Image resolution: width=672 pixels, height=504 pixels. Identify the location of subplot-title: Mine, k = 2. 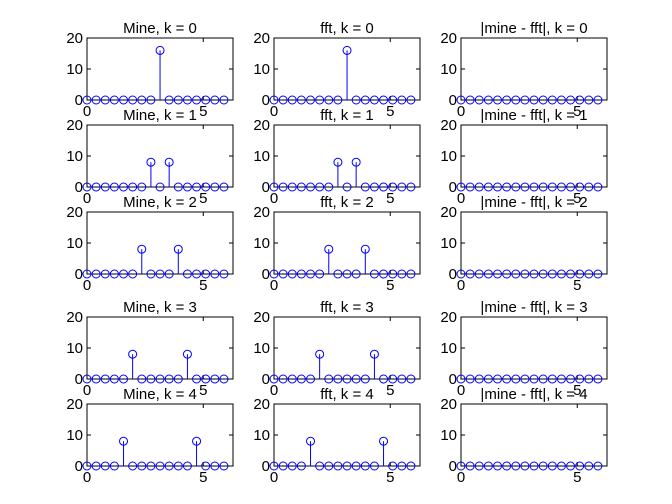
(160, 202).